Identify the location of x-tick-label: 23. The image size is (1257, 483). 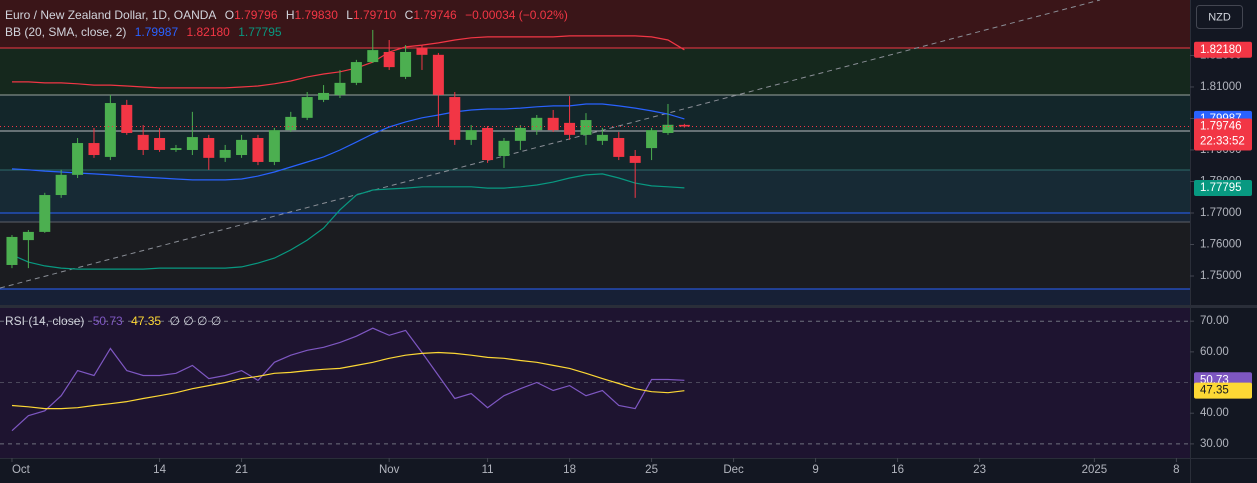
(979, 470).